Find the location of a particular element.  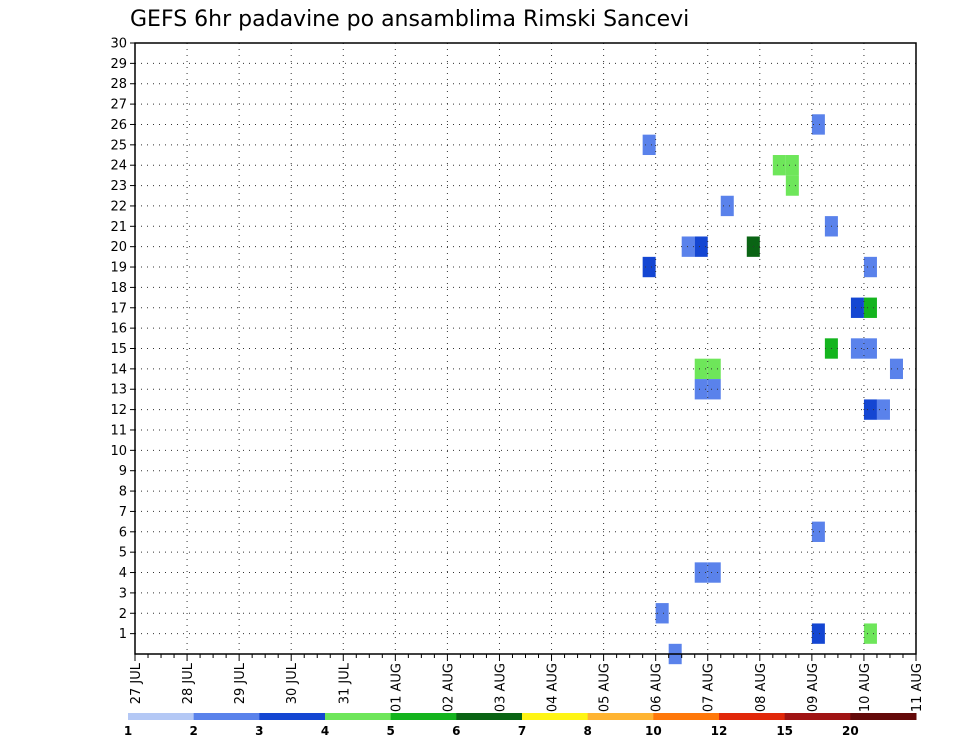

y-tick-label: 25 is located at coordinates (118, 145).